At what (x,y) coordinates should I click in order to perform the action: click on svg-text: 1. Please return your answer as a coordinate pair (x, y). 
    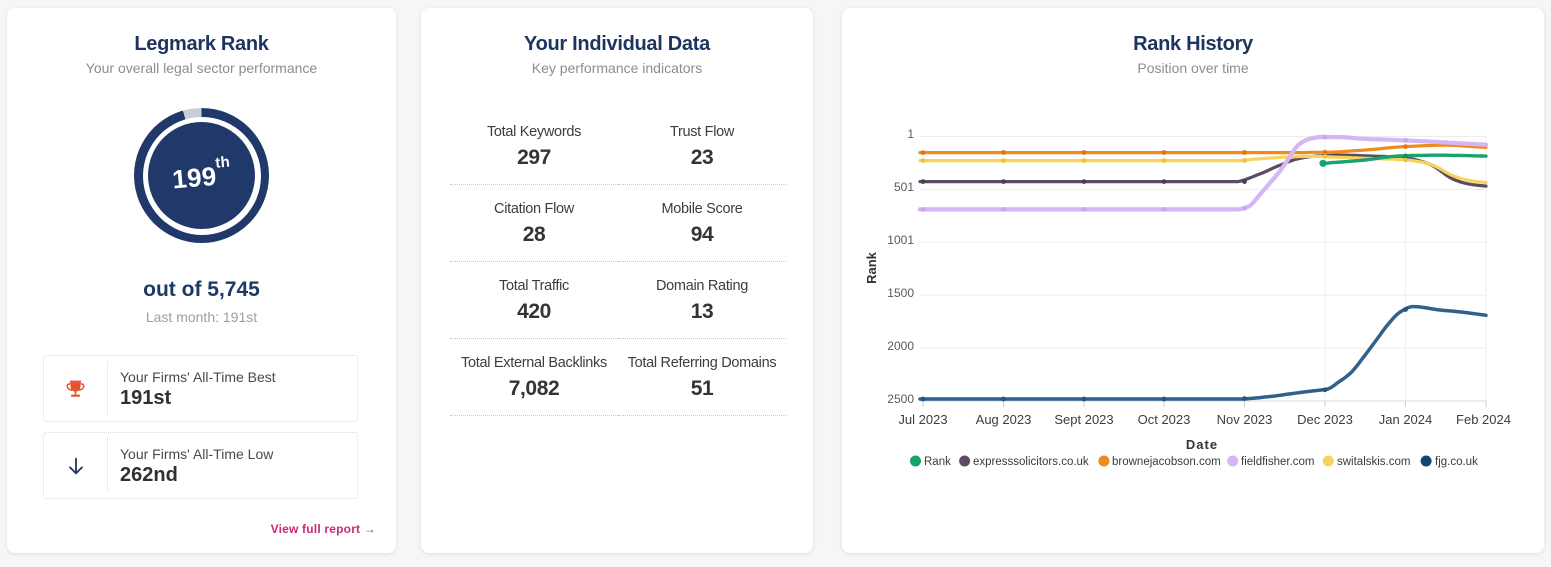
    Looking at the image, I should click on (910, 134).